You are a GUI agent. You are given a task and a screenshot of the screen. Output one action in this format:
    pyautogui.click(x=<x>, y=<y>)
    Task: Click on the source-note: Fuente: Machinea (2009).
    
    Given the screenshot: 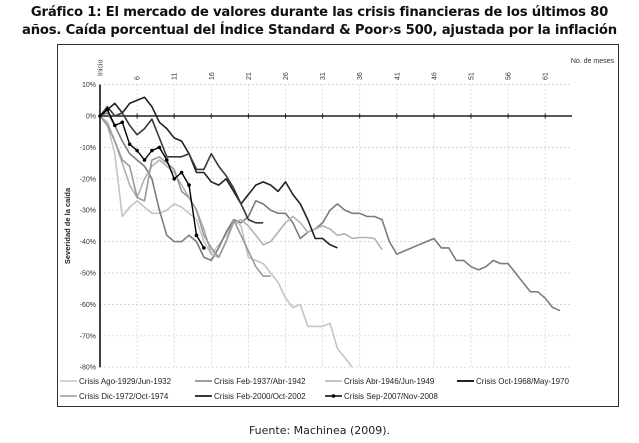 What is the action you would take?
    pyautogui.click(x=319, y=430)
    